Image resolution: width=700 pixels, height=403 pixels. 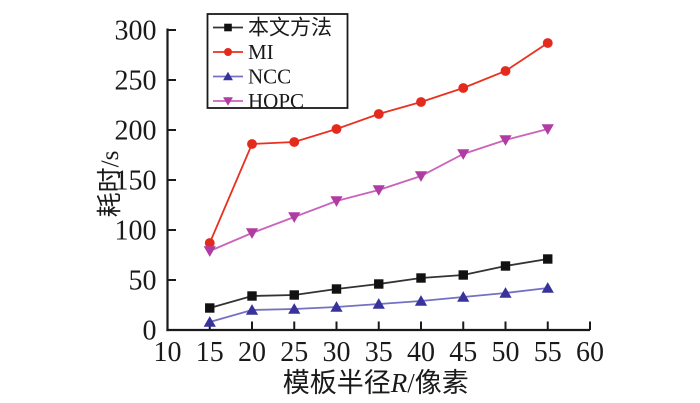 What do you see at coordinates (136, 131) in the screenshot?
I see `y-tick-label: 200` at bounding box center [136, 131].